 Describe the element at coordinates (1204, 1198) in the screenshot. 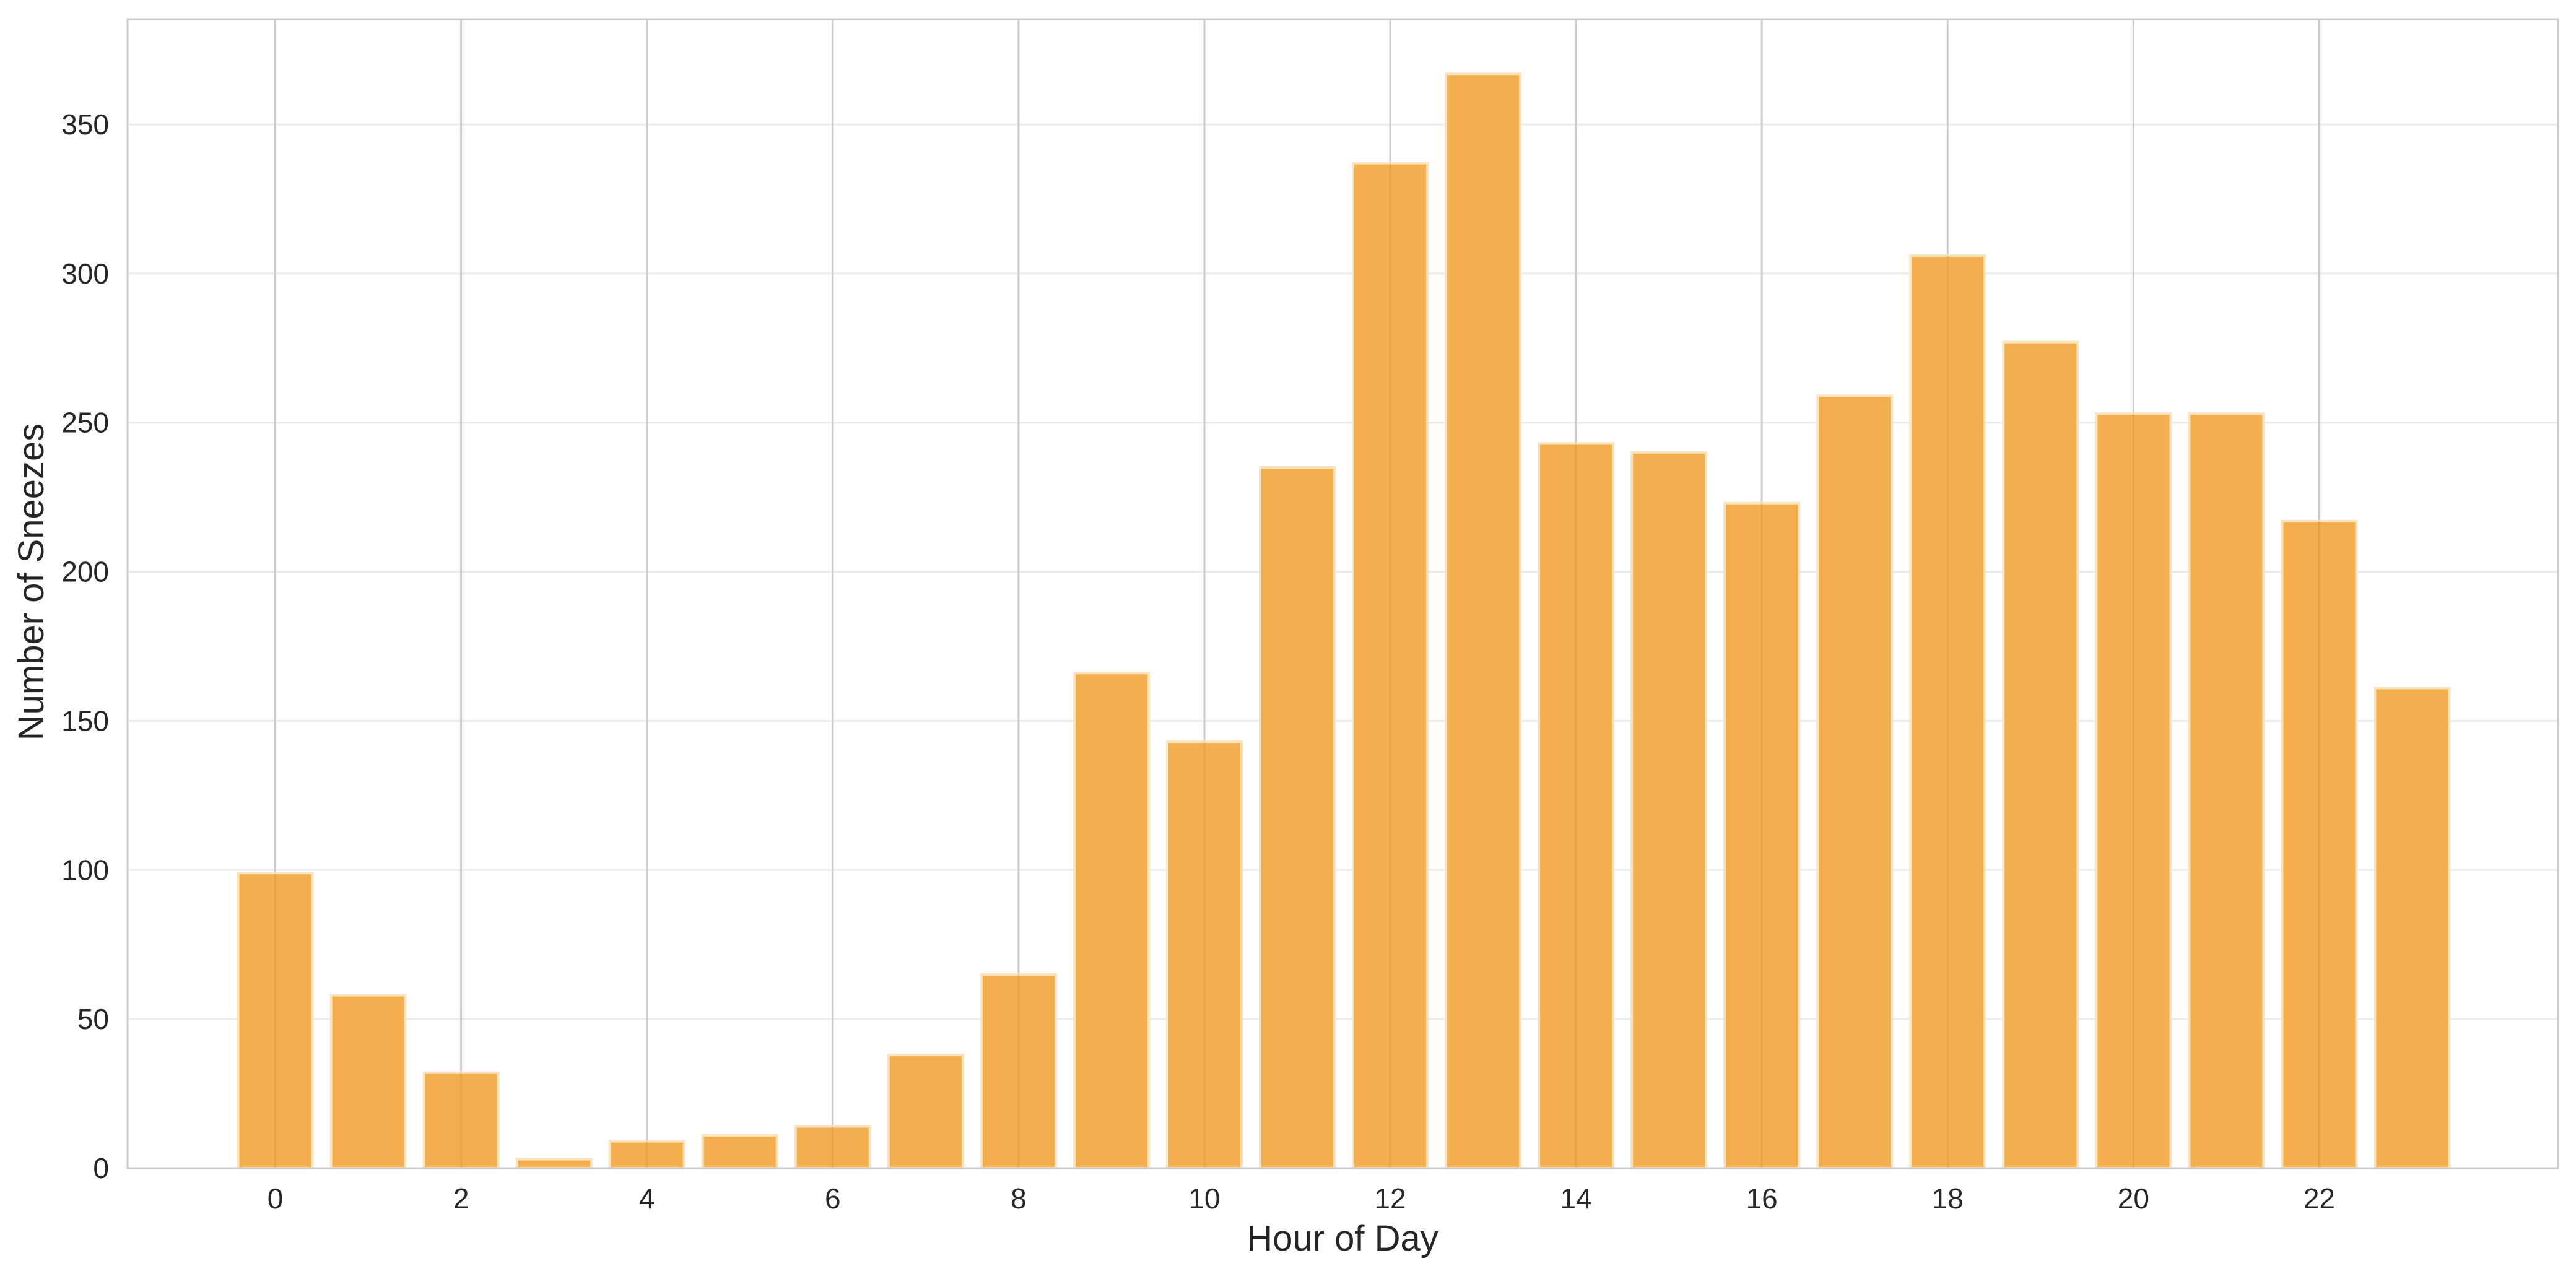

I see `x-tick-label: 10` at that location.